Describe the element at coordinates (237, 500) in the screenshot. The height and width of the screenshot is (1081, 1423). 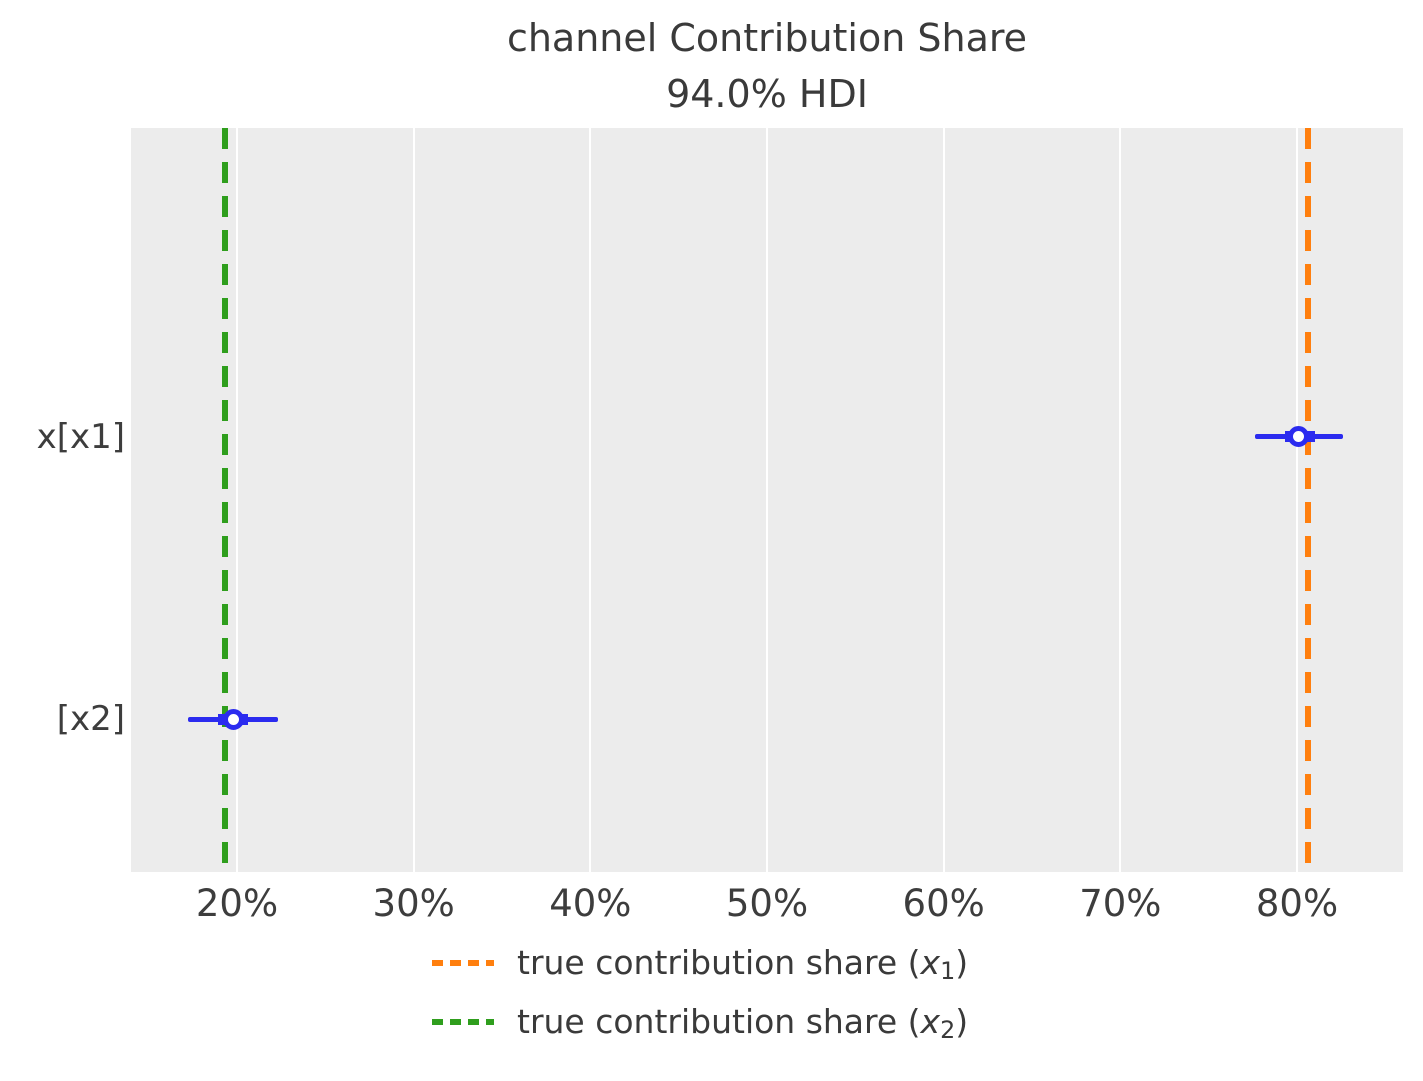
I see `gridline-20%` at that location.